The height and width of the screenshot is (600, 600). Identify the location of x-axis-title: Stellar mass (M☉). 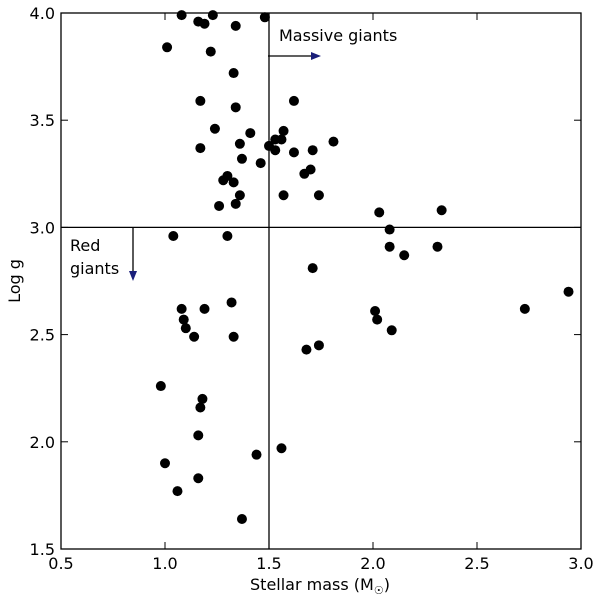
(320, 586).